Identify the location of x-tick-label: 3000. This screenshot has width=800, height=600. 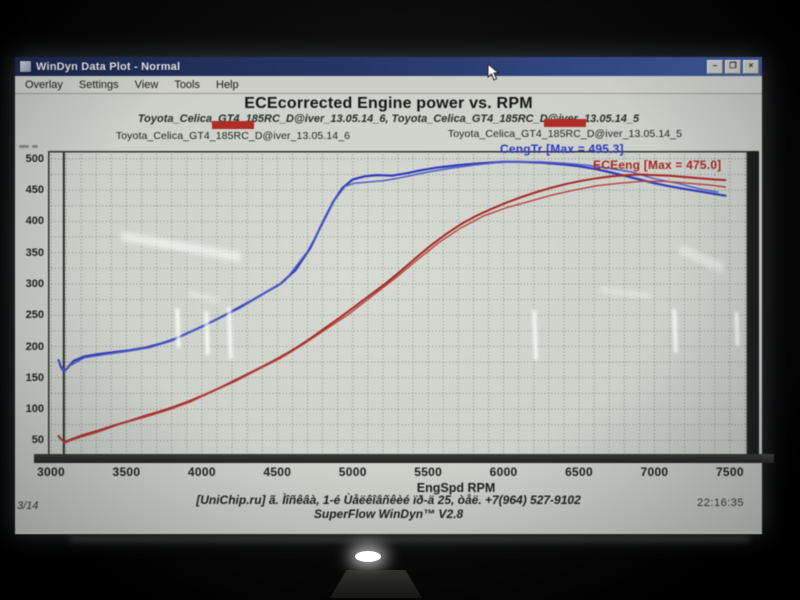
(51, 472).